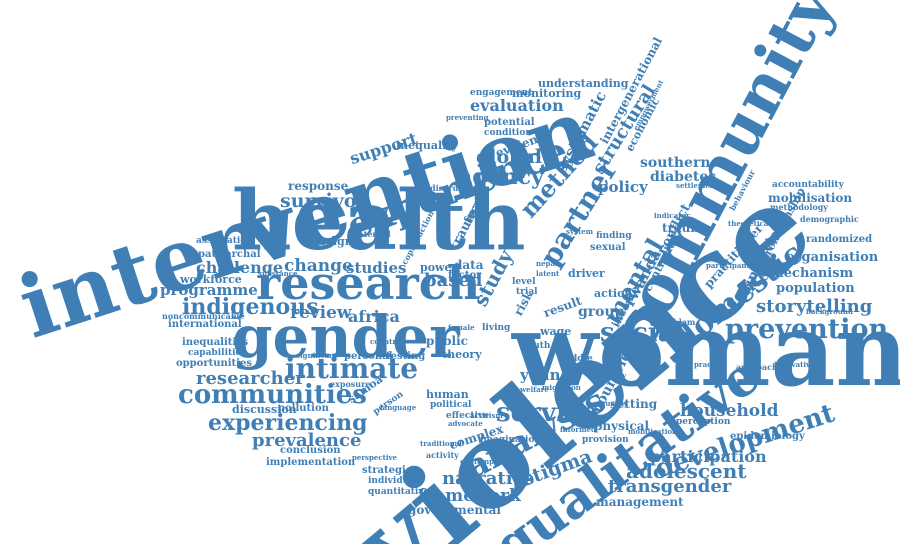 Image resolution: width=900 pixels, height=544 pixels. I want to click on word-female: female, so click(461, 327).